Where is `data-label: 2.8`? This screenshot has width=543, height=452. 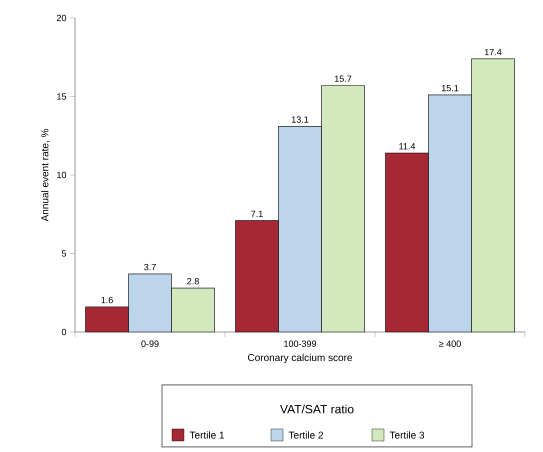
data-label: 2.8 is located at coordinates (193, 281).